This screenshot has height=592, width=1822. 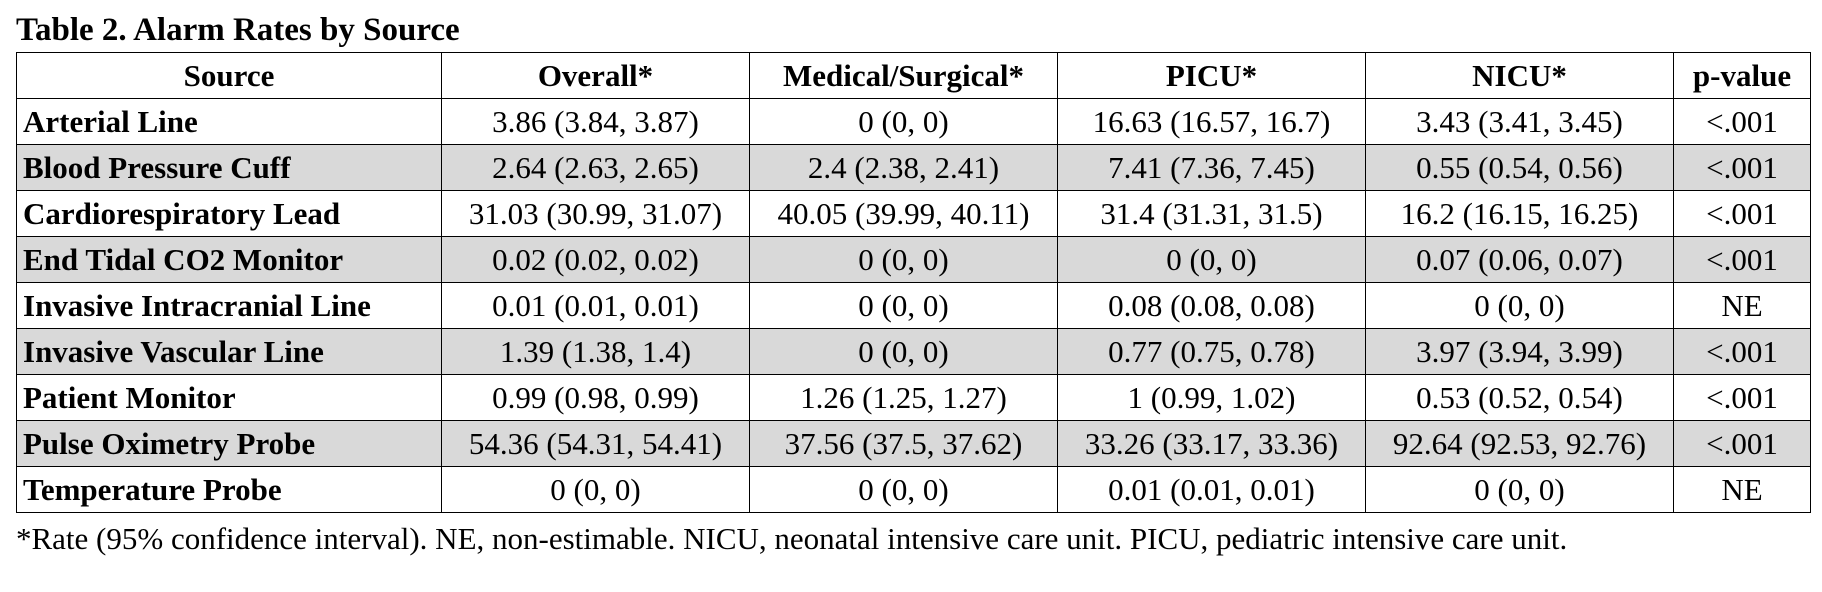 I want to click on picu-cell: 0.01 (0.01, 0.01), so click(x=1211, y=489).